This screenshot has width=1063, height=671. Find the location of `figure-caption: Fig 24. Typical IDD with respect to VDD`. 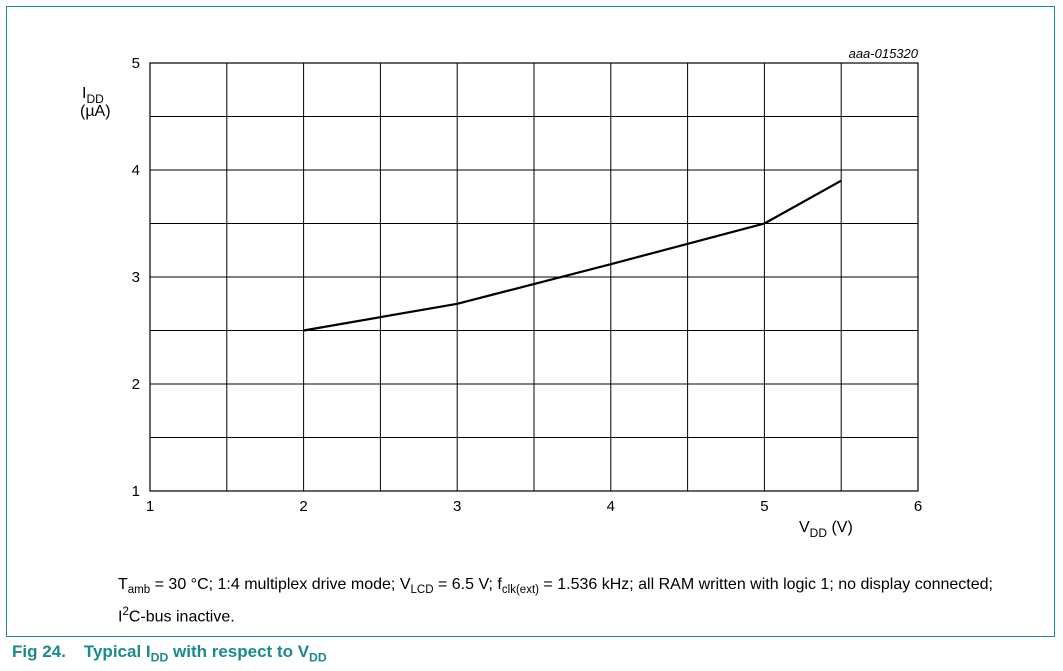

figure-caption: Fig 24. Typical IDD with respect to VDD is located at coordinates (169, 653).